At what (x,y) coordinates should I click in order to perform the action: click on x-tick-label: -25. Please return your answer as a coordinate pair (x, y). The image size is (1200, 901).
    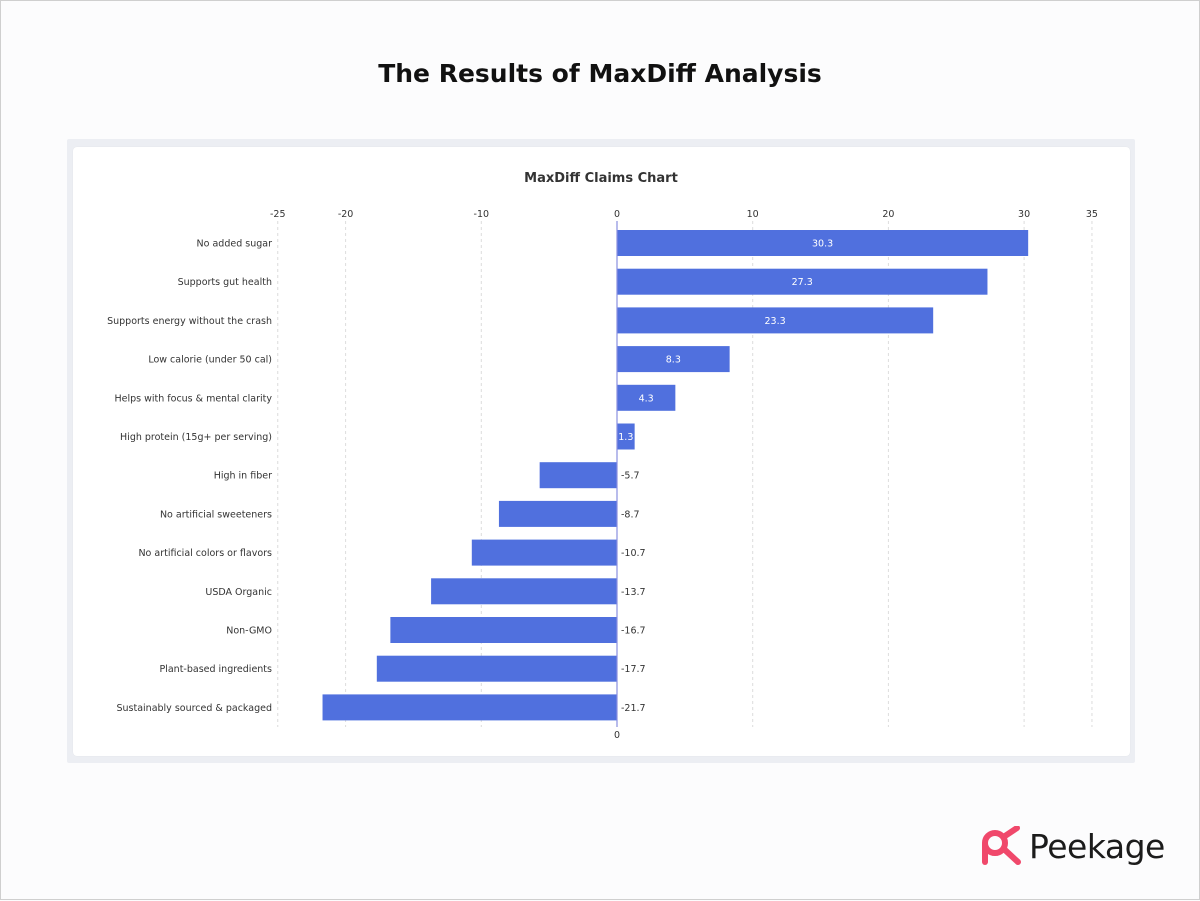
    Looking at the image, I should click on (278, 214).